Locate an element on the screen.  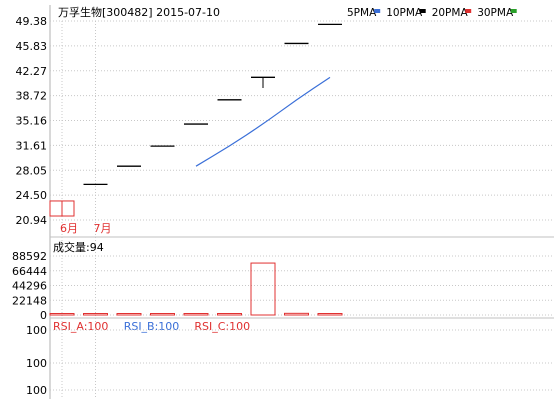
price-tick-label-3: 38.72 is located at coordinates (32, 96).